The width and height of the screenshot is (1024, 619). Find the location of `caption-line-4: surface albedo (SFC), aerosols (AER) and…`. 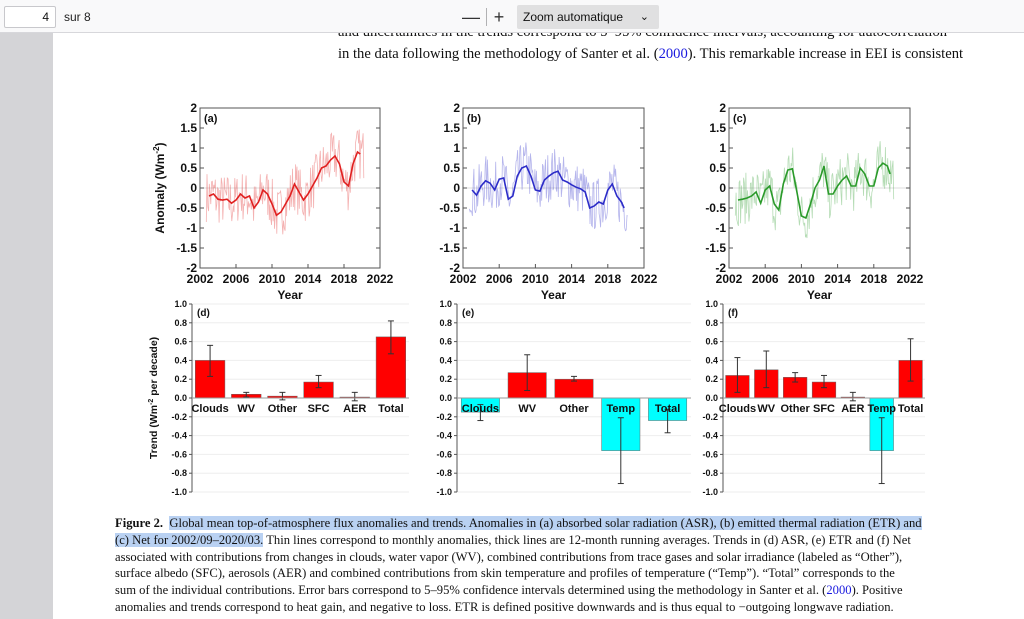

caption-line-4: surface albedo (SFC), aerosols (AER) and… is located at coordinates (505, 573).